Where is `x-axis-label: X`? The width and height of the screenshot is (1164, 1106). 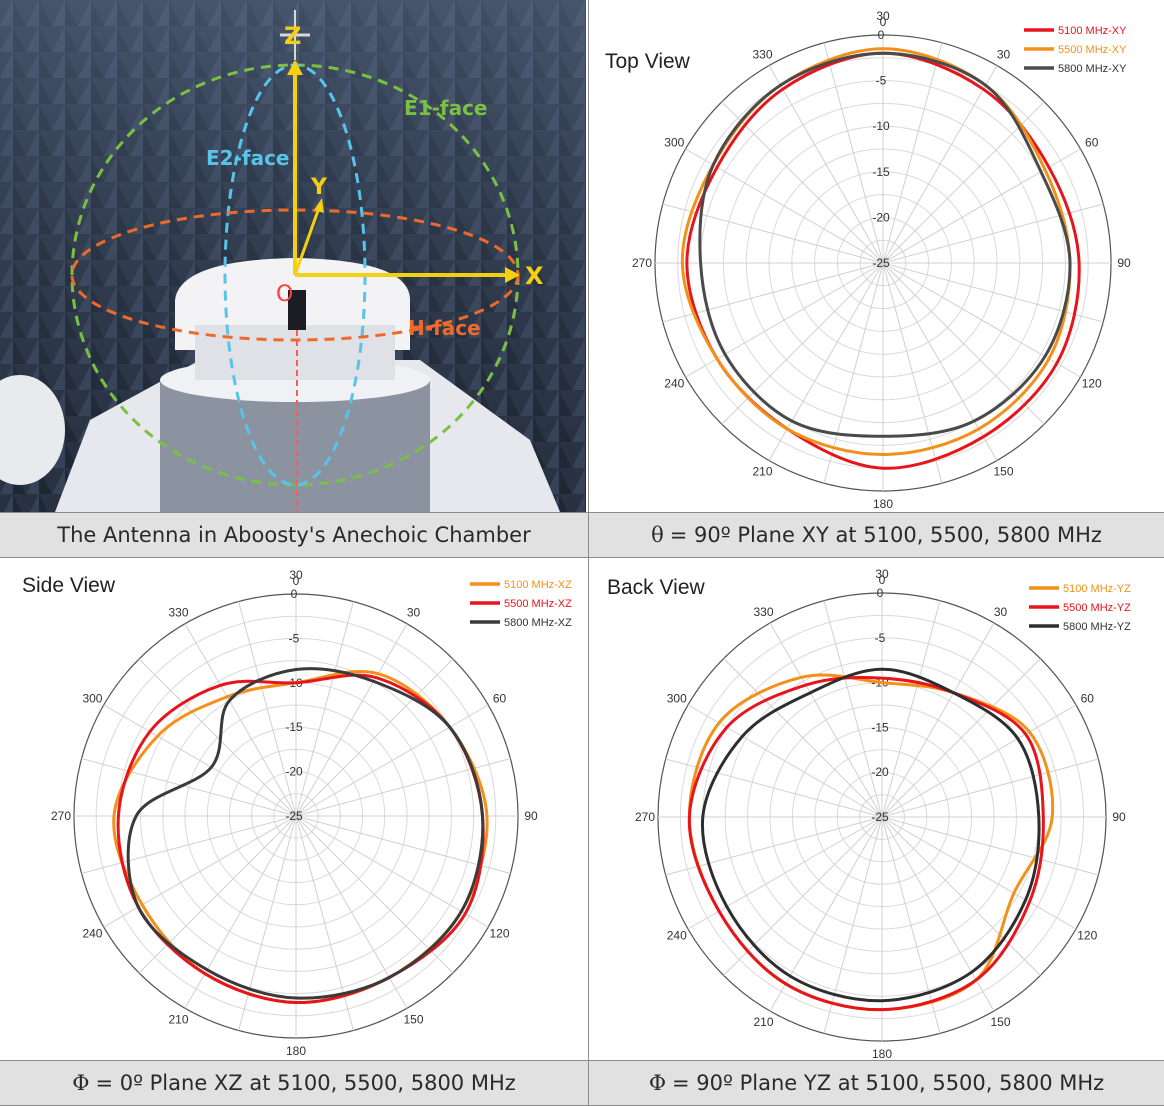 x-axis-label: X is located at coordinates (534, 276).